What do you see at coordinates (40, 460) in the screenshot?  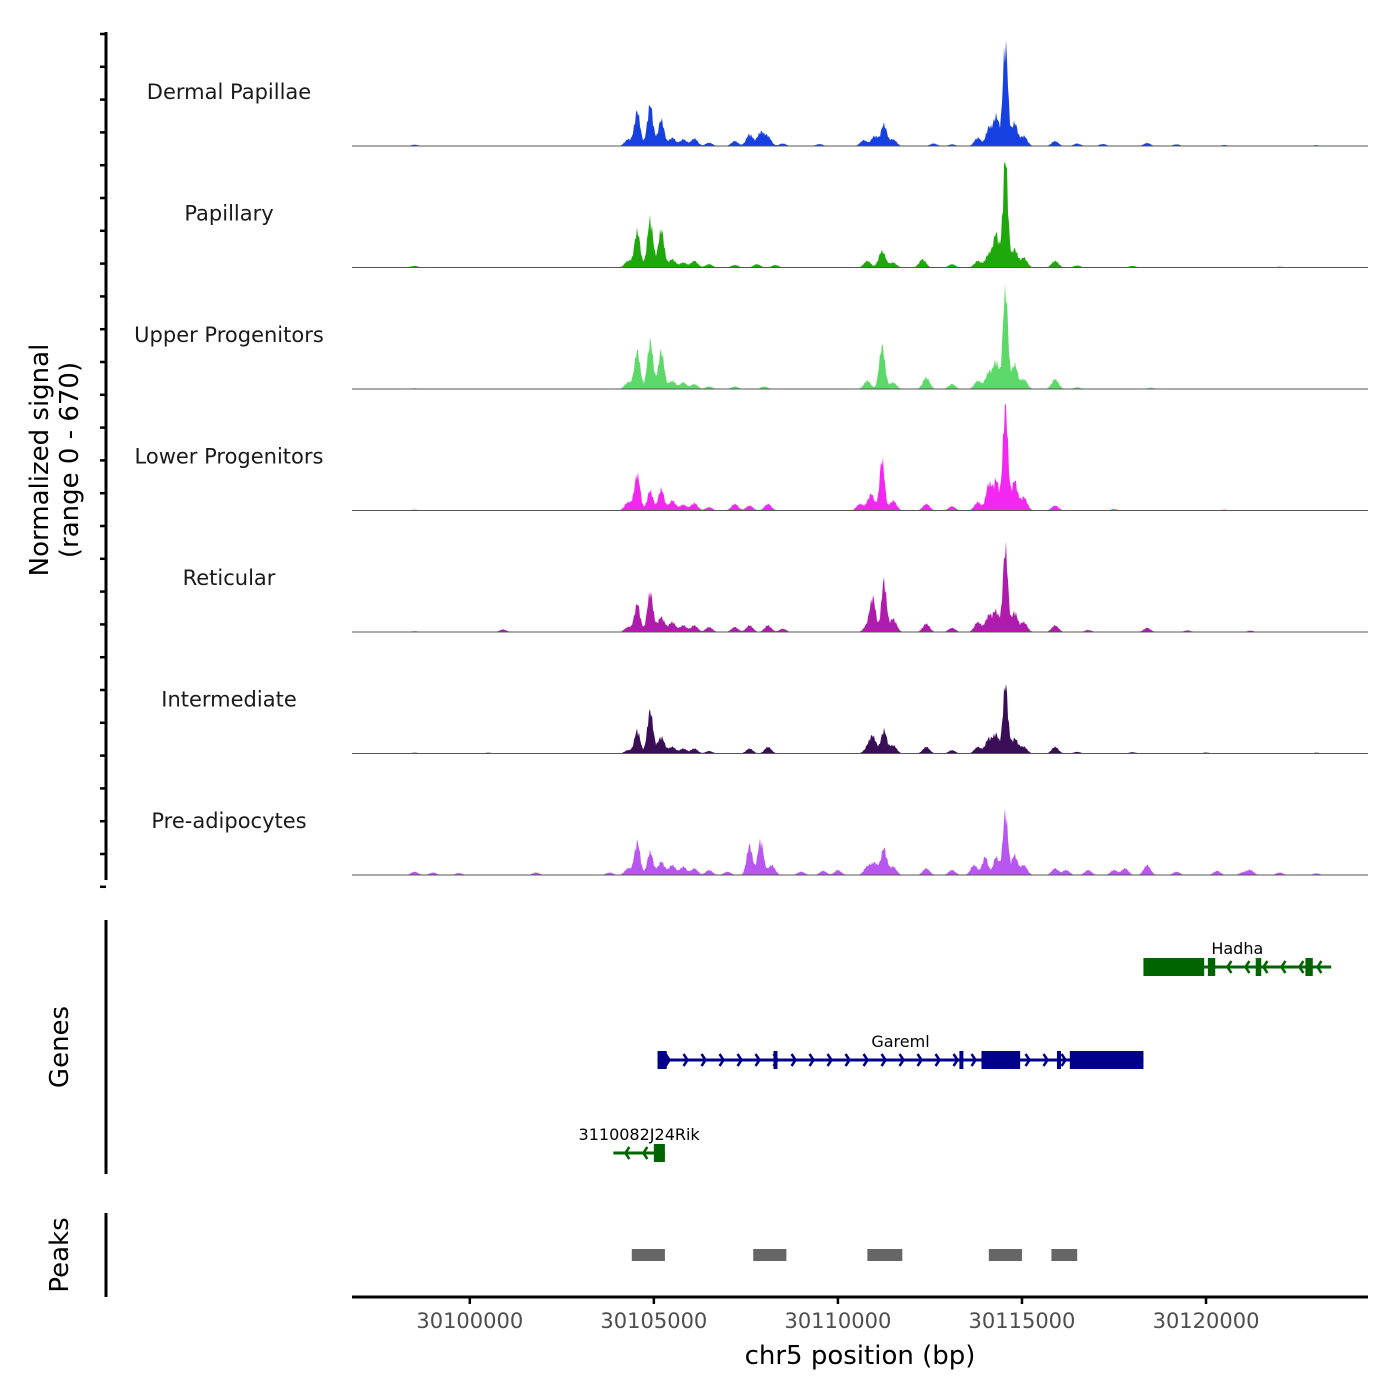 I see `y-axis-title-line1: Normalized signal` at bounding box center [40, 460].